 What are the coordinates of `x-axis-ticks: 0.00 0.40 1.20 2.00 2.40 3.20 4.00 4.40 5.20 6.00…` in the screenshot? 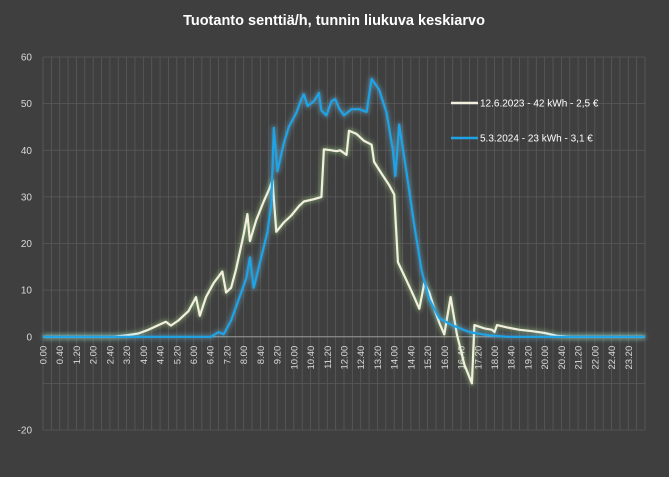 It's located at (337, 358).